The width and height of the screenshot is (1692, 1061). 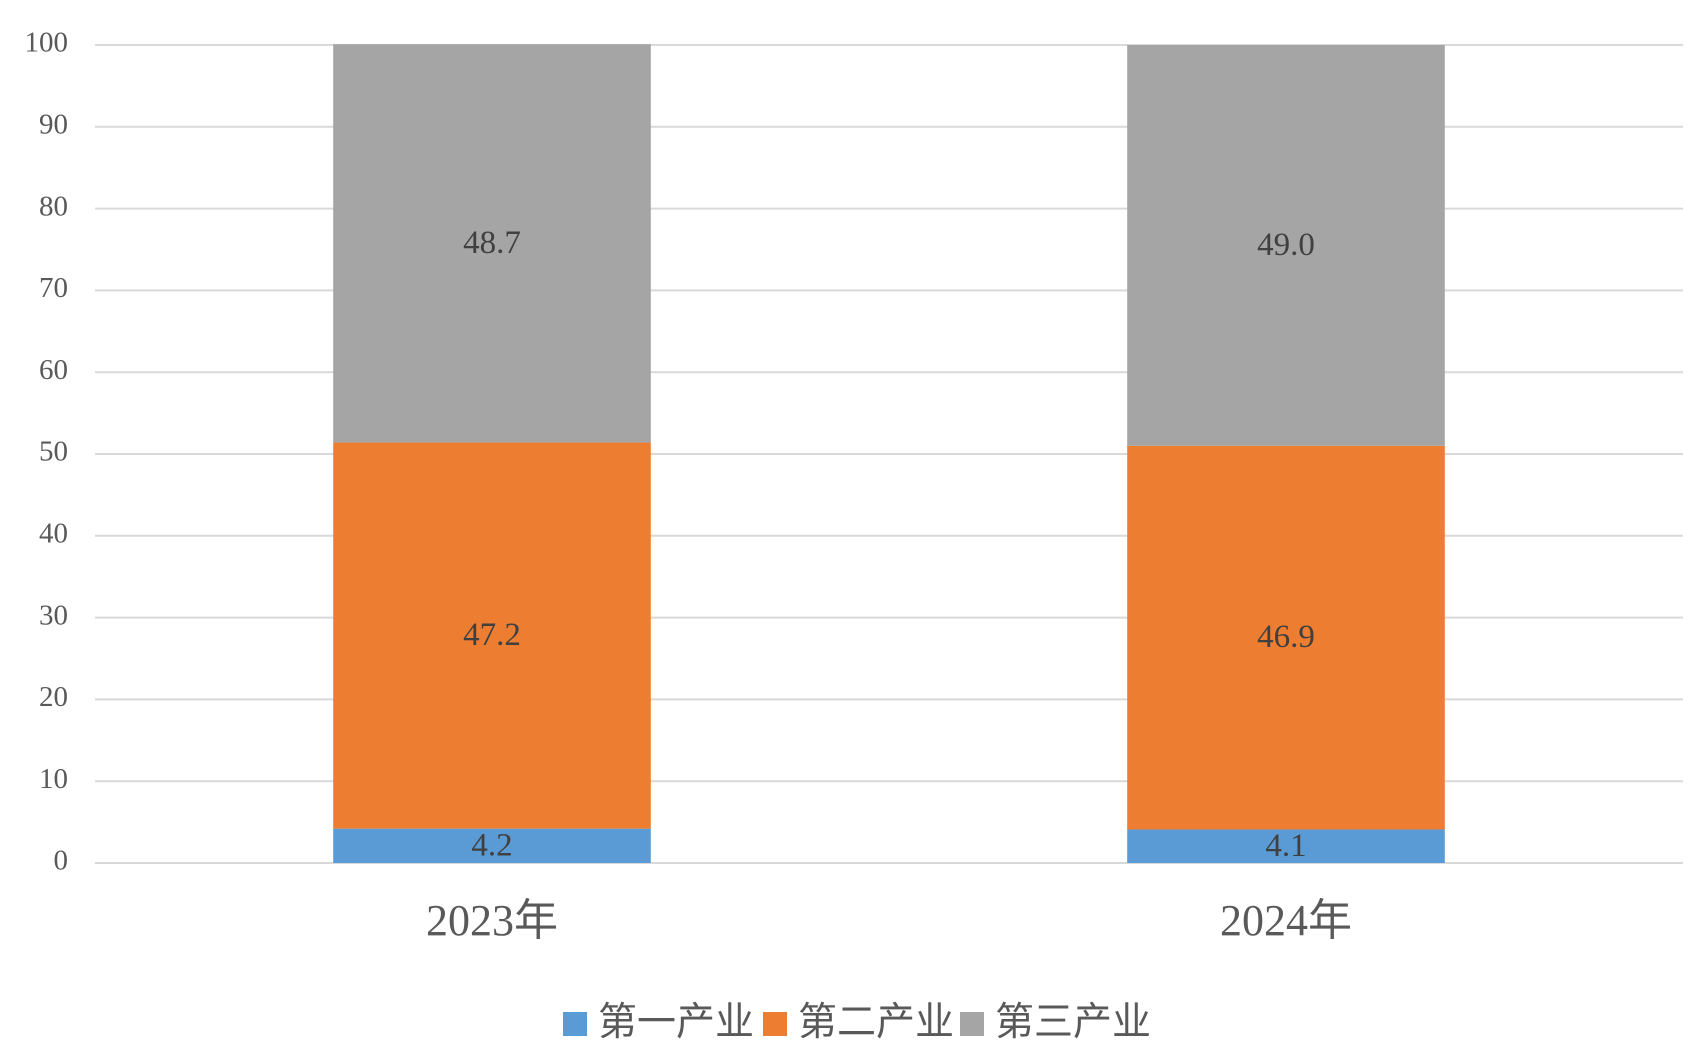 What do you see at coordinates (47, 43) in the screenshot?
I see `y-tick-label: 100` at bounding box center [47, 43].